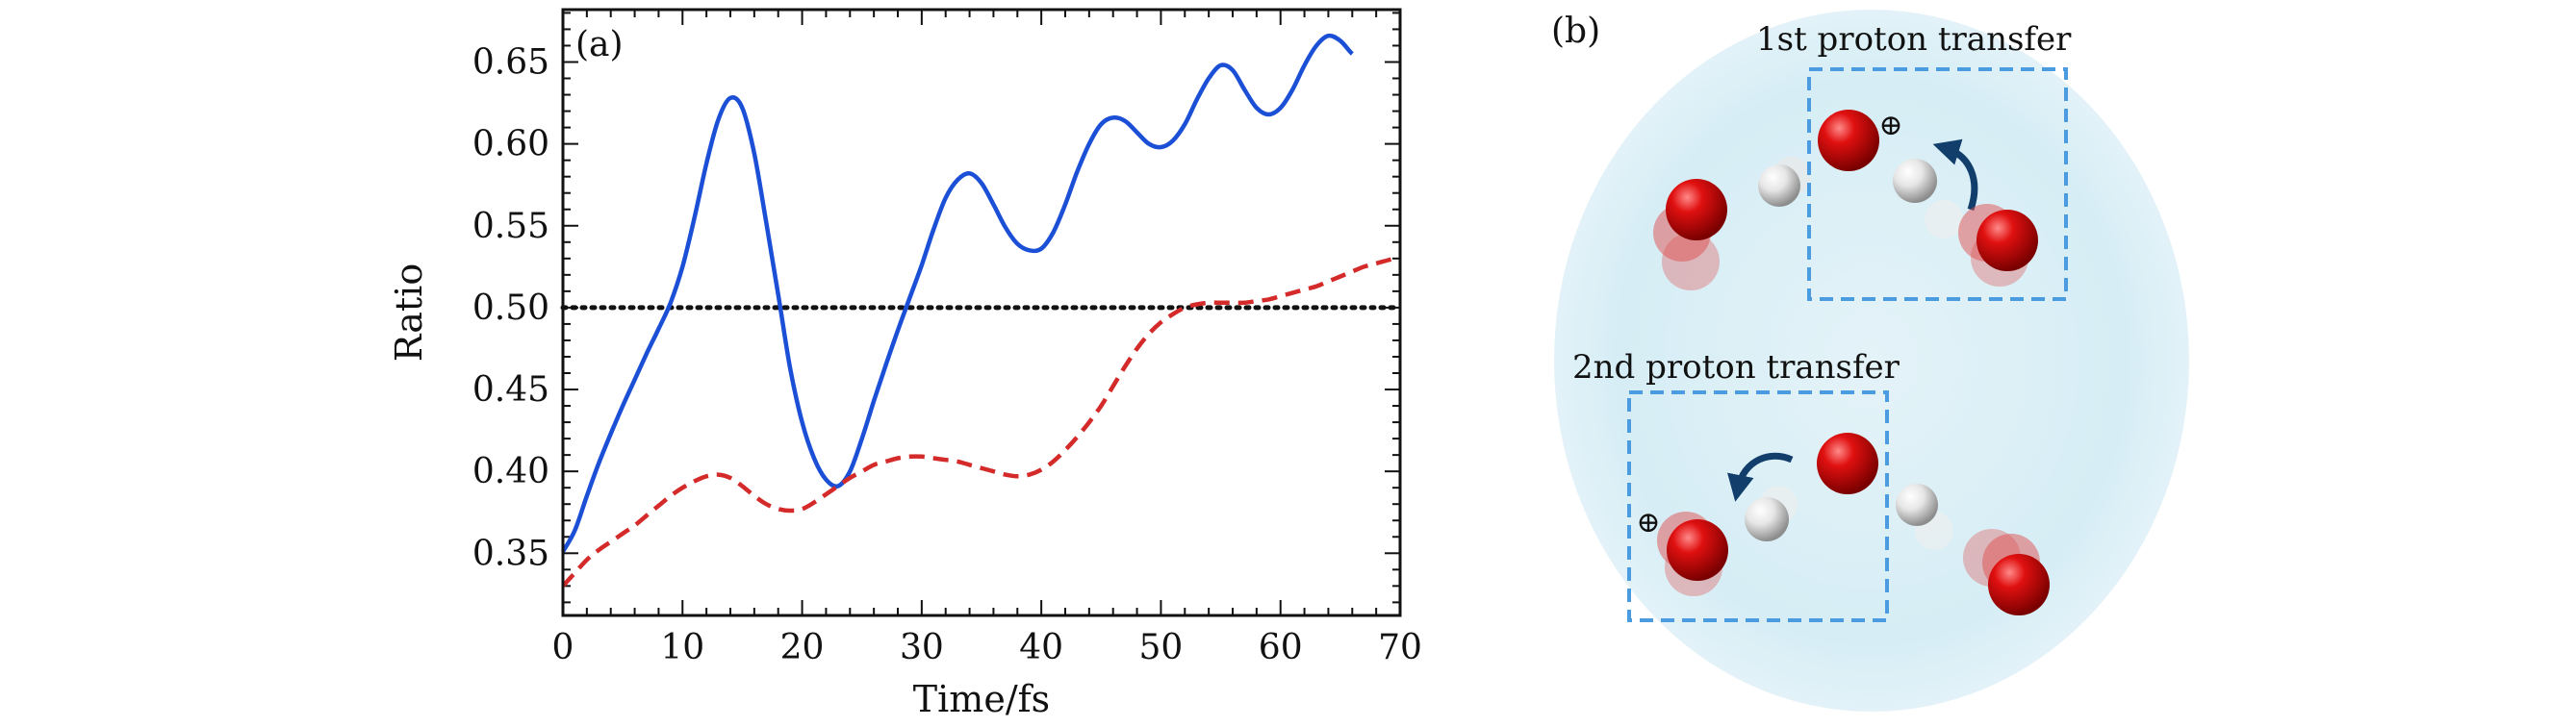 The width and height of the screenshot is (2576, 727). I want to click on y-tick-label: 0.60, so click(510, 144).